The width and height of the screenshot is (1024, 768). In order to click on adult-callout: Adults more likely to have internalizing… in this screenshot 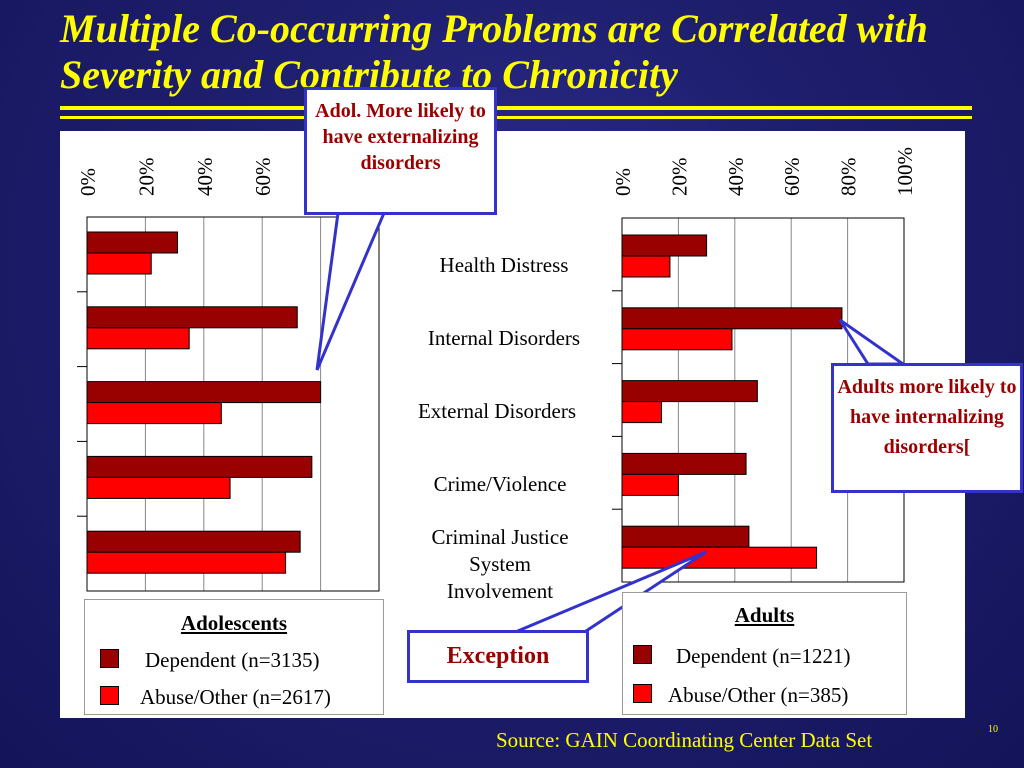, I will do `click(927, 428)`.